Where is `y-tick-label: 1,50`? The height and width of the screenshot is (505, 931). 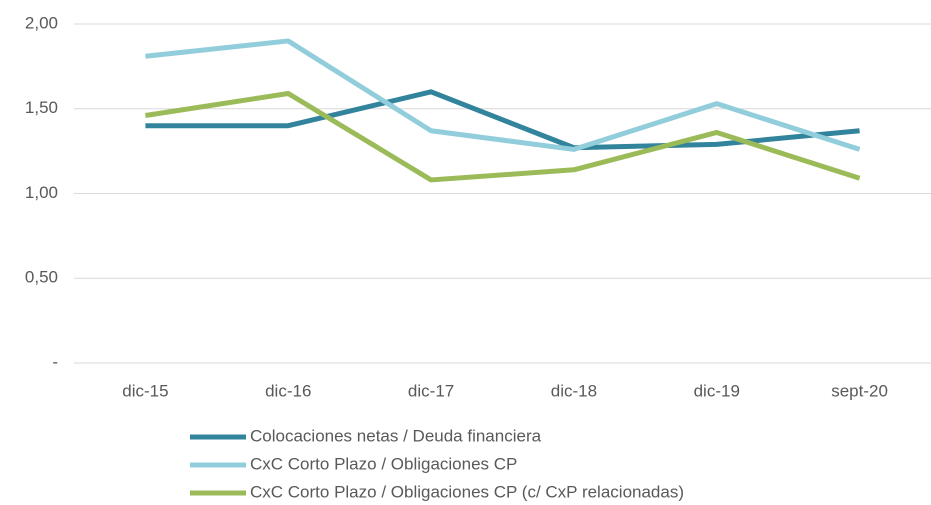
y-tick-label: 1,50 is located at coordinates (41, 107).